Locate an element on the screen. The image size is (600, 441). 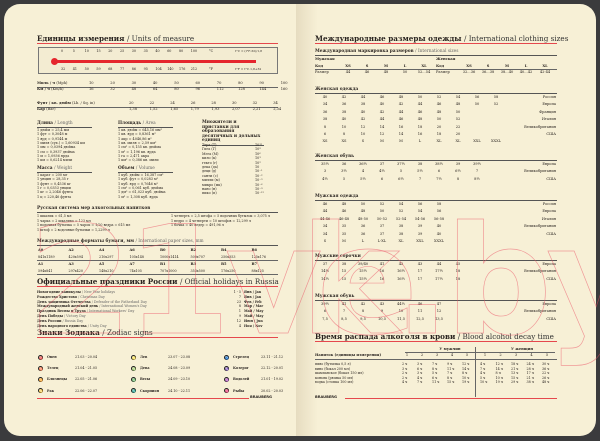
size-cell: 6 is located at coordinates (325, 311).